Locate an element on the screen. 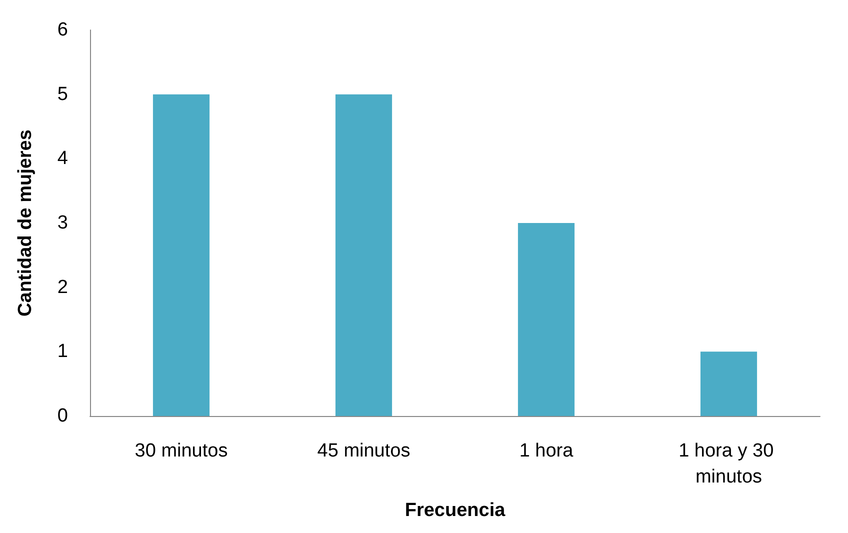 The image size is (848, 533). x-tick-label: 45 minutos is located at coordinates (363, 451).